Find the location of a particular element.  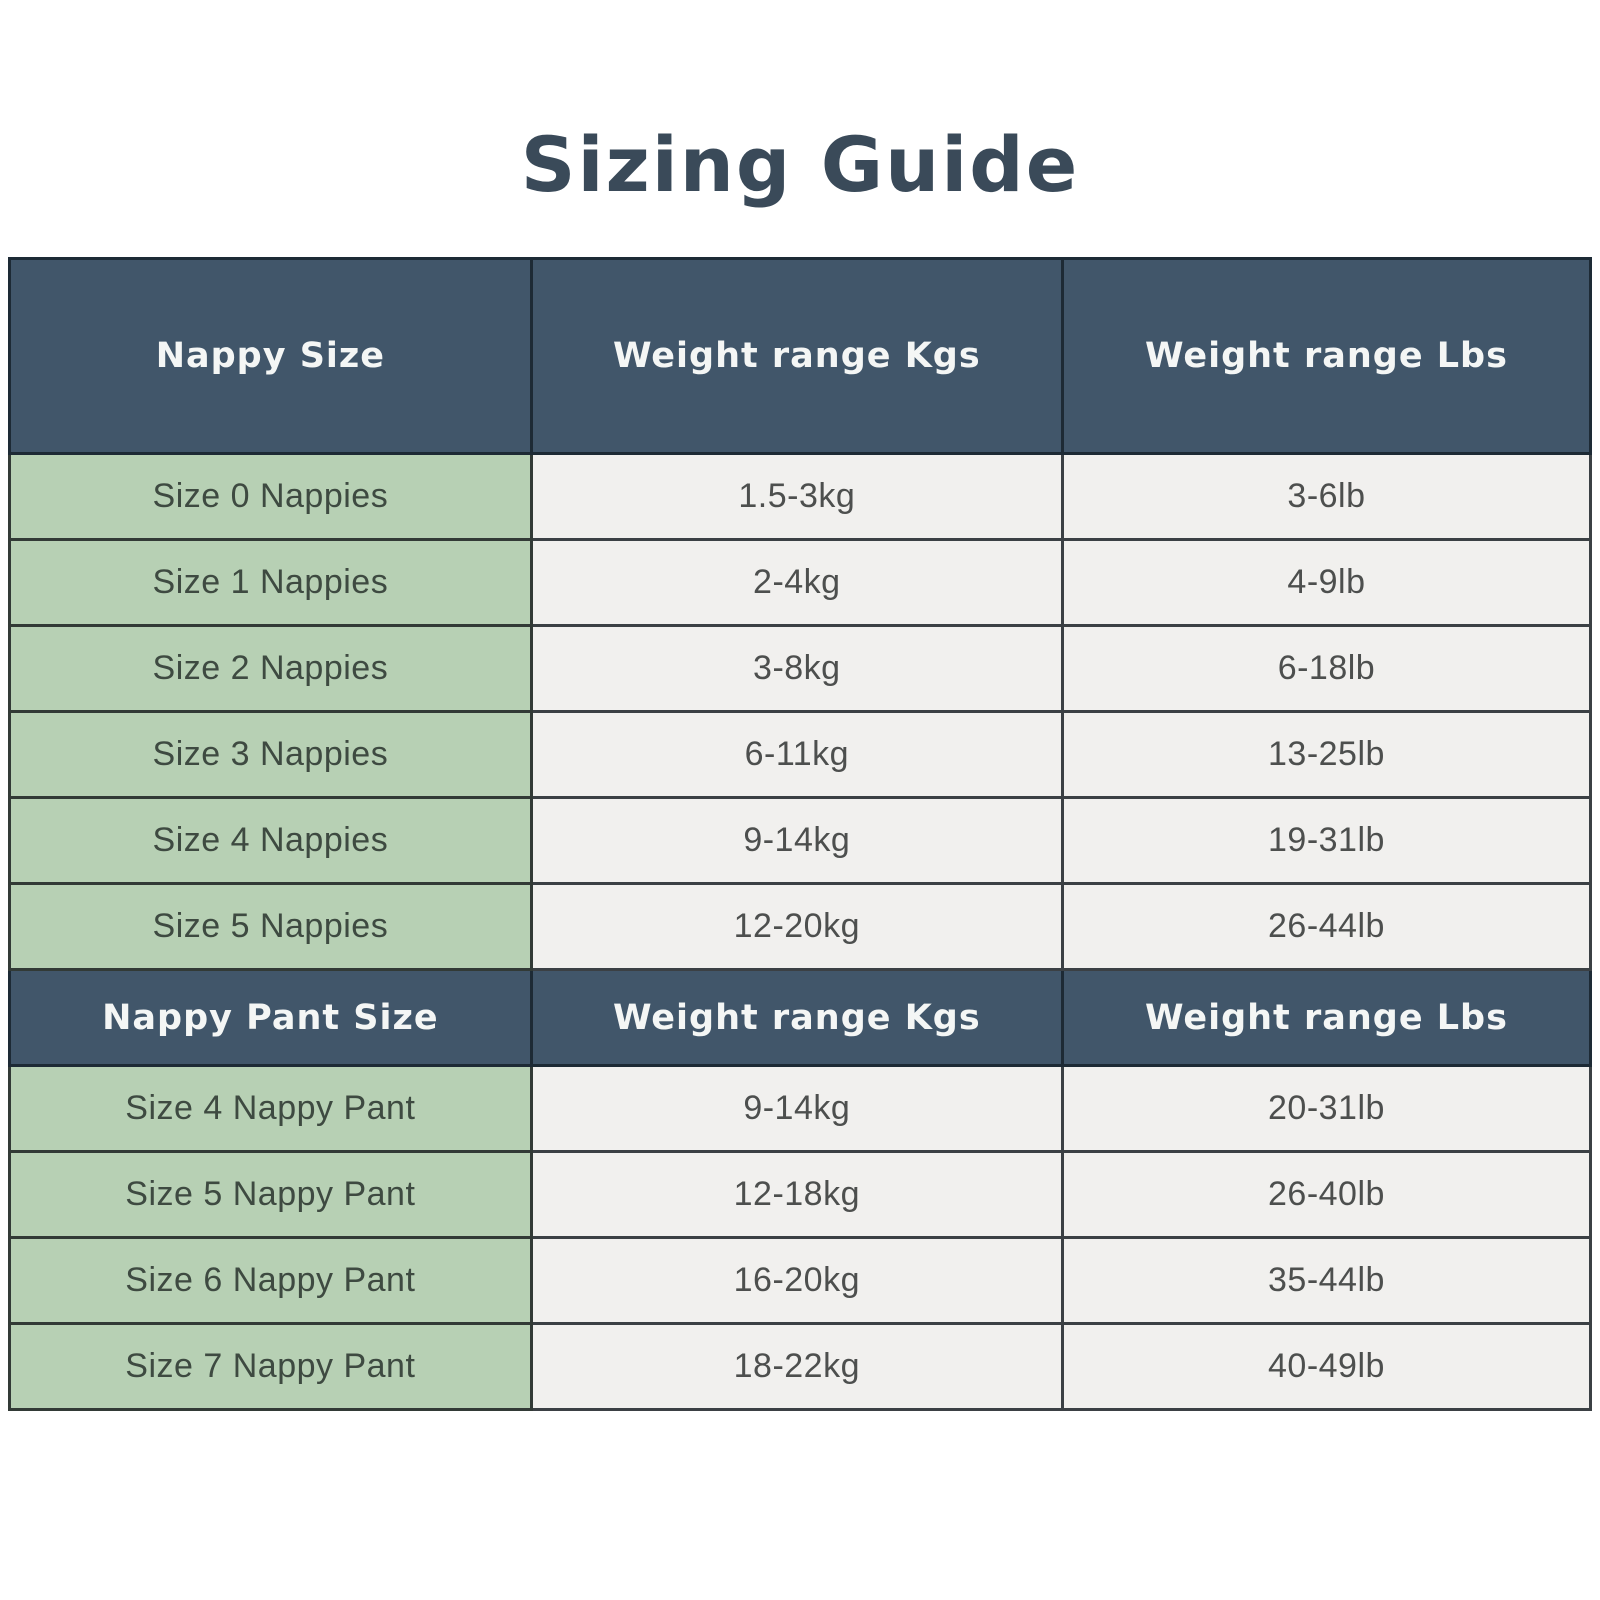

cell-weight-kg: 18-22kg is located at coordinates (796, 1366).